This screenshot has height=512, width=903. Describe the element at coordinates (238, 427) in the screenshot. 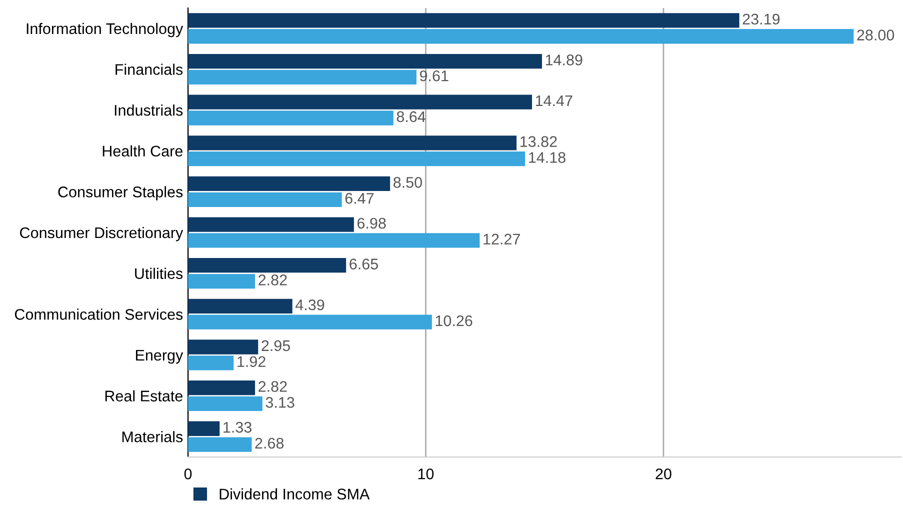

I see `data-label: 1.33` at that location.